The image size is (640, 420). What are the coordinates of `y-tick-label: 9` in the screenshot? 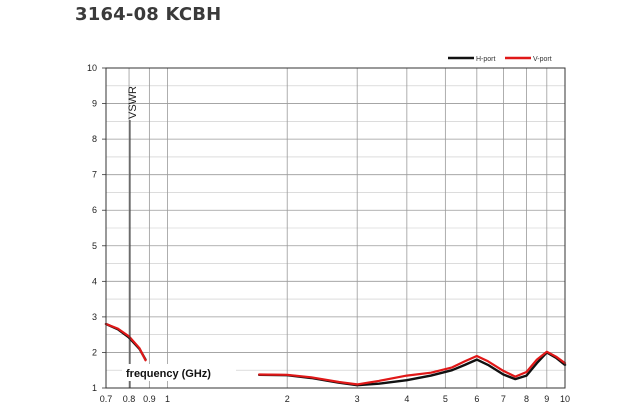 It's located at (94, 104).